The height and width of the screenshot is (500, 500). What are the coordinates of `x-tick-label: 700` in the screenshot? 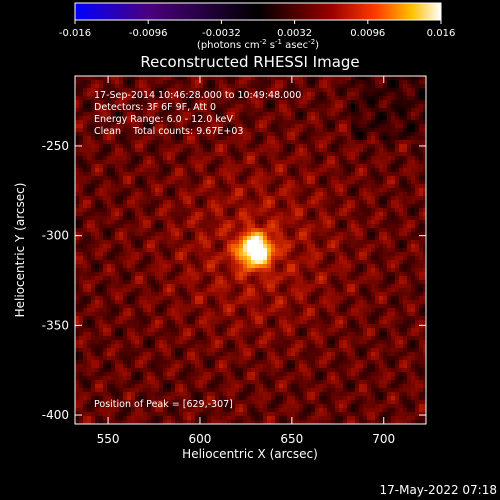 It's located at (383, 439).